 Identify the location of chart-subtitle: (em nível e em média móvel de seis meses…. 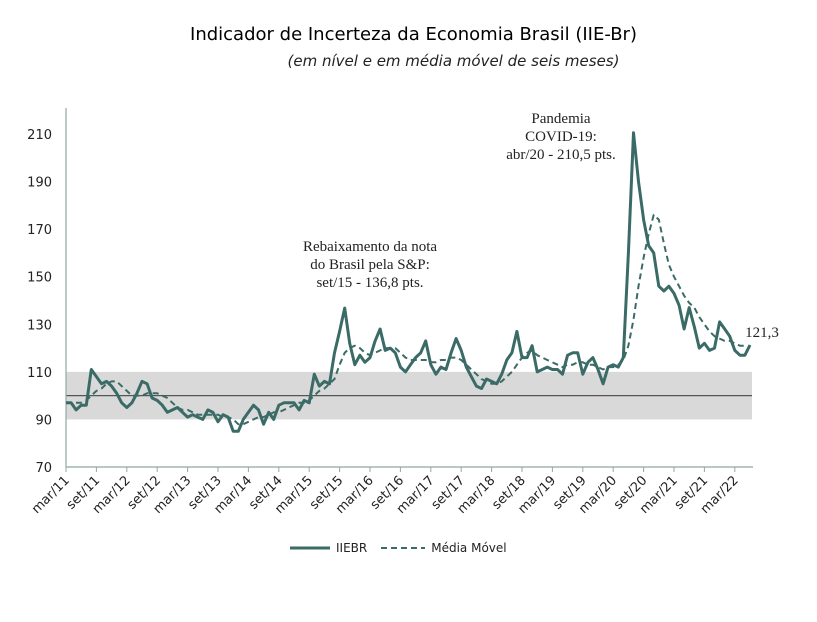
(453, 61).